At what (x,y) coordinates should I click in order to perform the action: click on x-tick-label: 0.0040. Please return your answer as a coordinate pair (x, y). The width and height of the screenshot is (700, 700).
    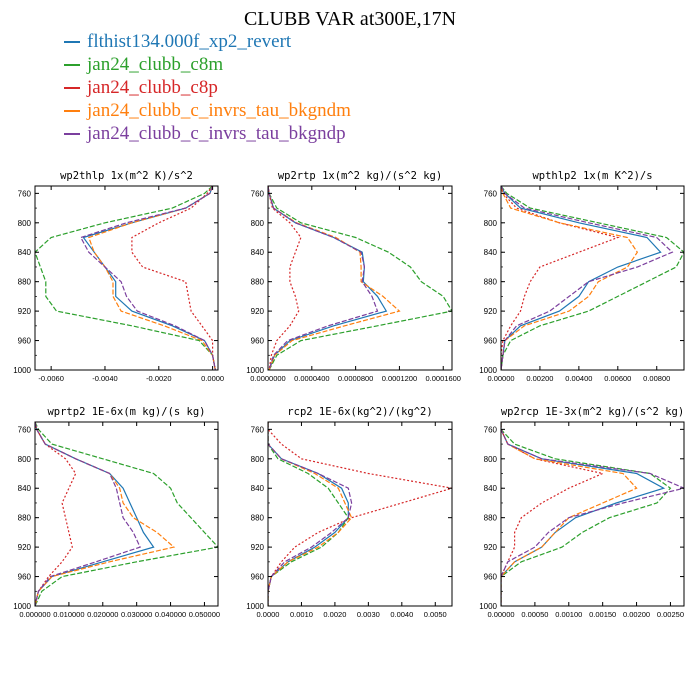
    Looking at the image, I should click on (401, 614).